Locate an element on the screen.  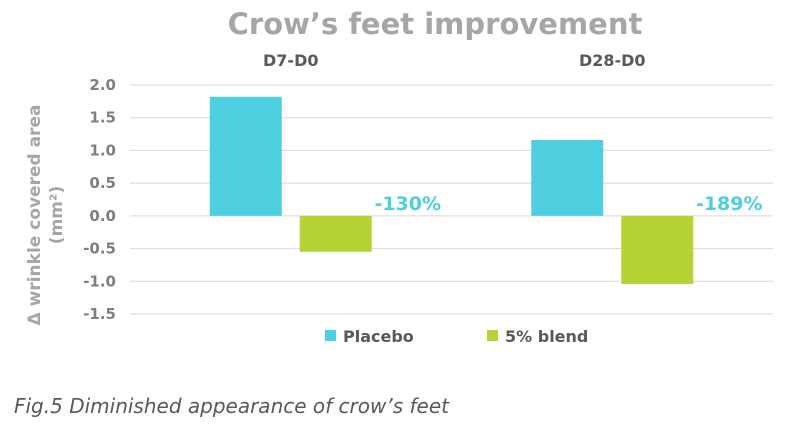
percent-labels: -130% -189% is located at coordinates (568, 204).